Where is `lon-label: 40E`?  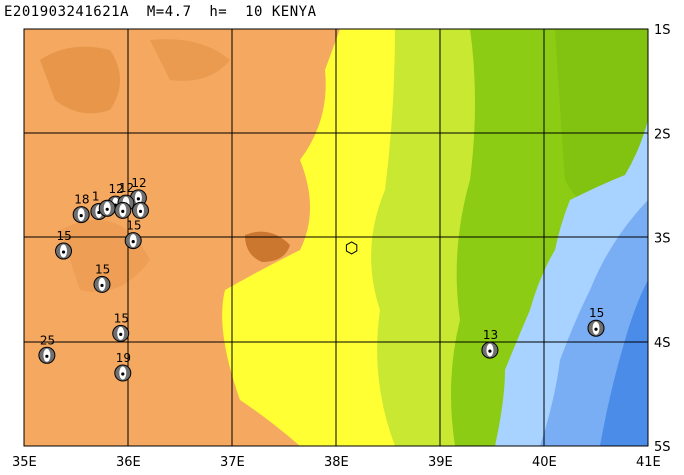
lon-label: 40E is located at coordinates (544, 462).